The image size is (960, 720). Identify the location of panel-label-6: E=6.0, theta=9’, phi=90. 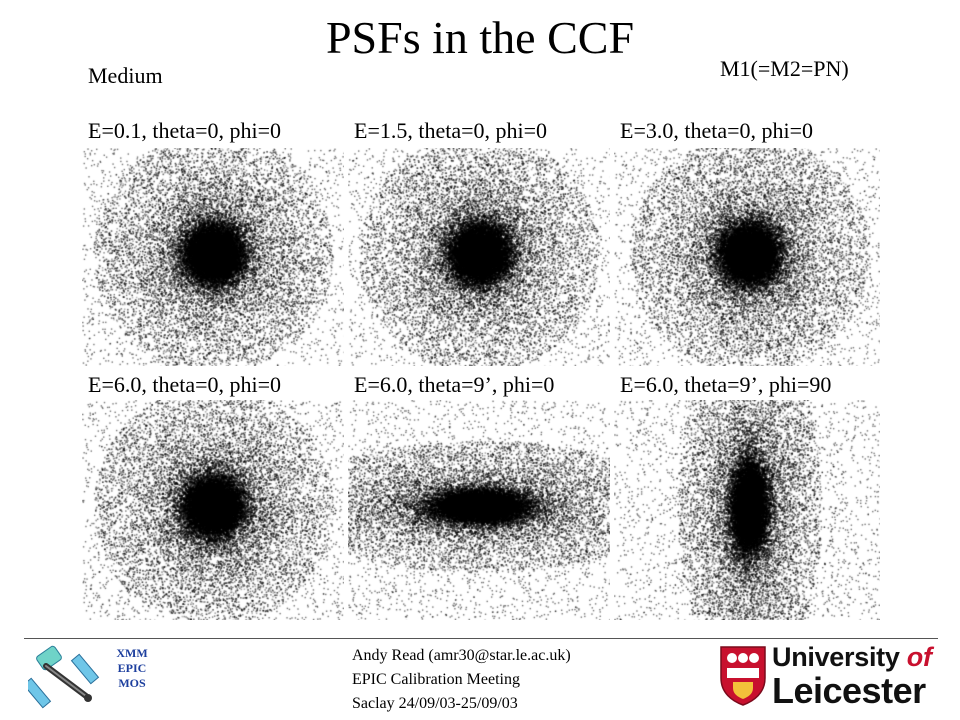
(726, 384).